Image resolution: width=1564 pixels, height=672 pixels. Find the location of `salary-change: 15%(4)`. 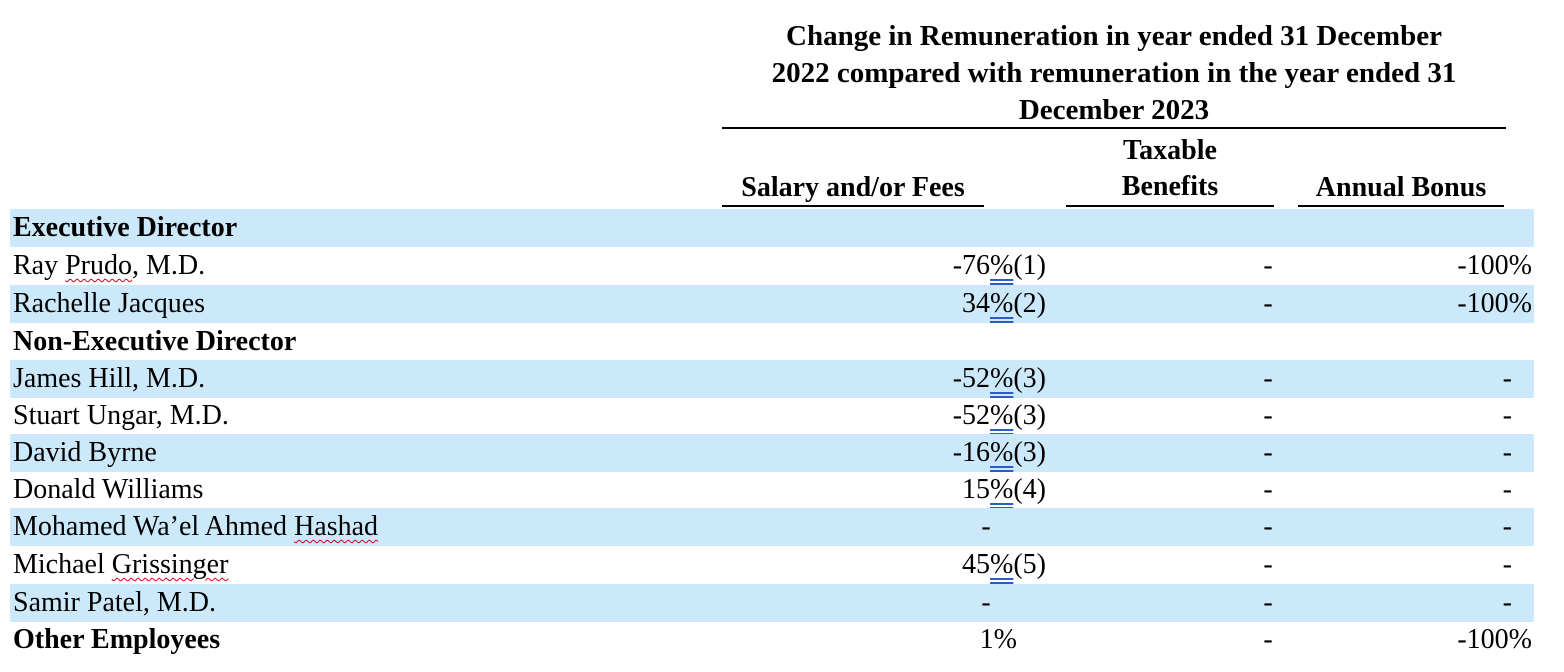

salary-change: 15%(4) is located at coordinates (1004, 490).